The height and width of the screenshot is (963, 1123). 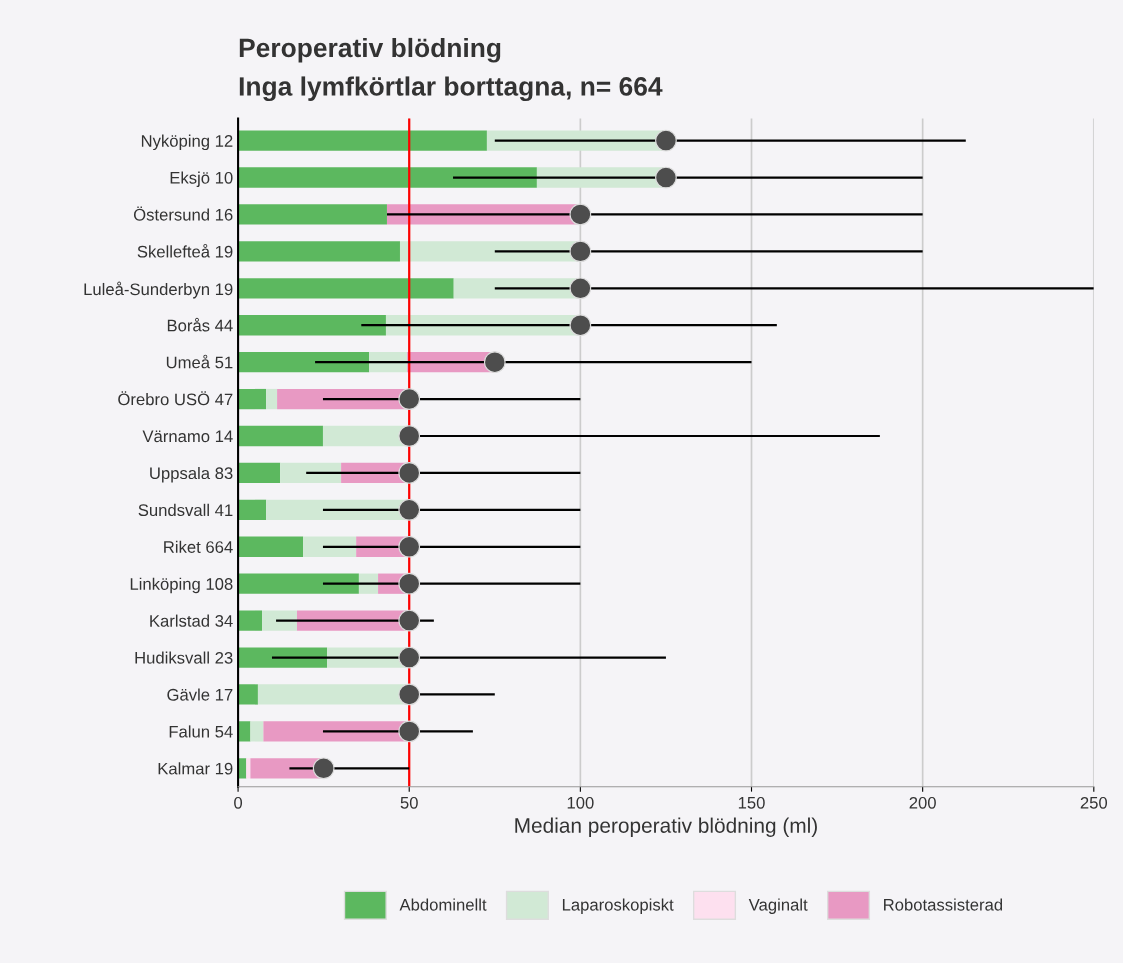 I want to click on x-tick-label: 0, so click(x=238, y=802).